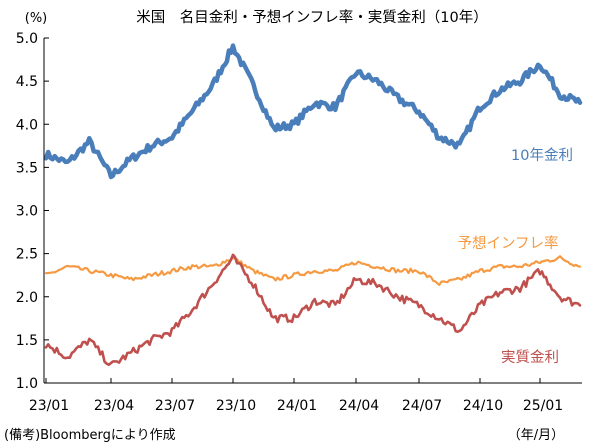 Image resolution: width=591 pixels, height=446 pixels. Describe the element at coordinates (507, 243) in the screenshot. I see `series-label: 予想インフレ率` at that location.